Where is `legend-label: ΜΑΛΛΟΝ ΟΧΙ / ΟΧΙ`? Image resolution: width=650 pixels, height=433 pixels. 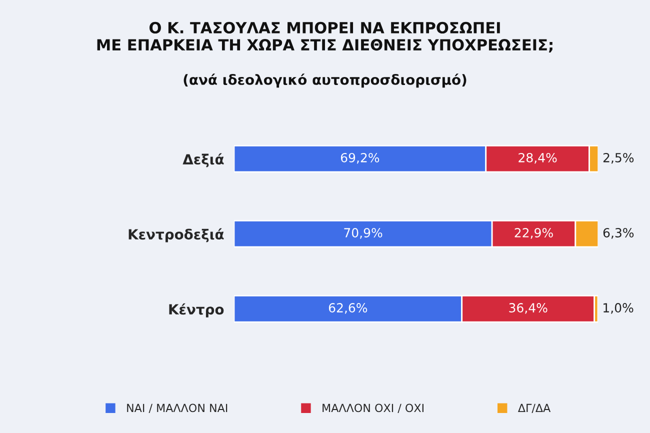 legend-label: ΜΑΛΛΟΝ ΟΧΙ / ΟΧΙ is located at coordinates (373, 409).